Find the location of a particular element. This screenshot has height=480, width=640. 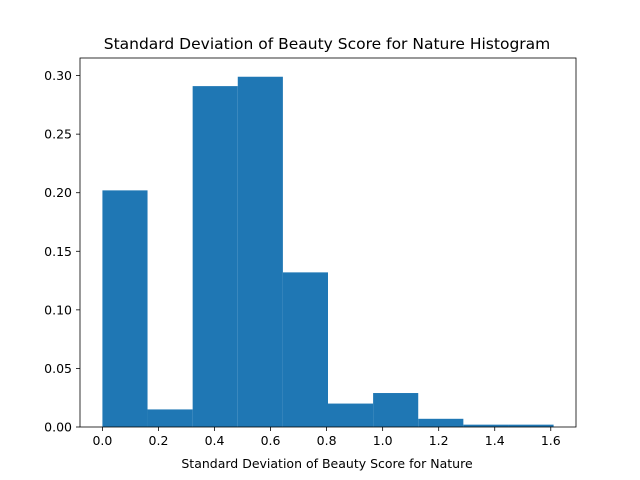

x-tick-label: 0.4 is located at coordinates (215, 440).